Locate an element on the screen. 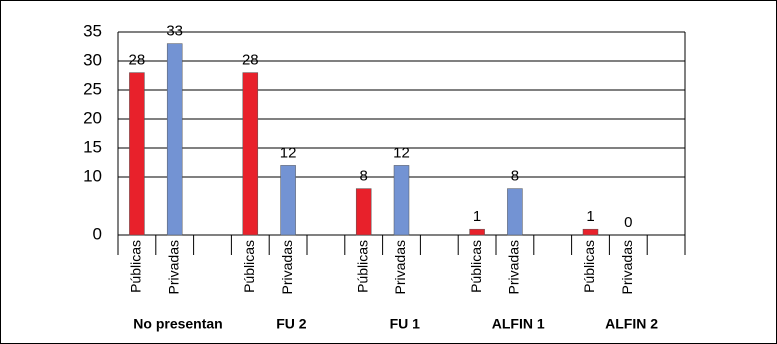 This screenshot has height=344, width=777. x-tick-label: No presentan is located at coordinates (177, 324).